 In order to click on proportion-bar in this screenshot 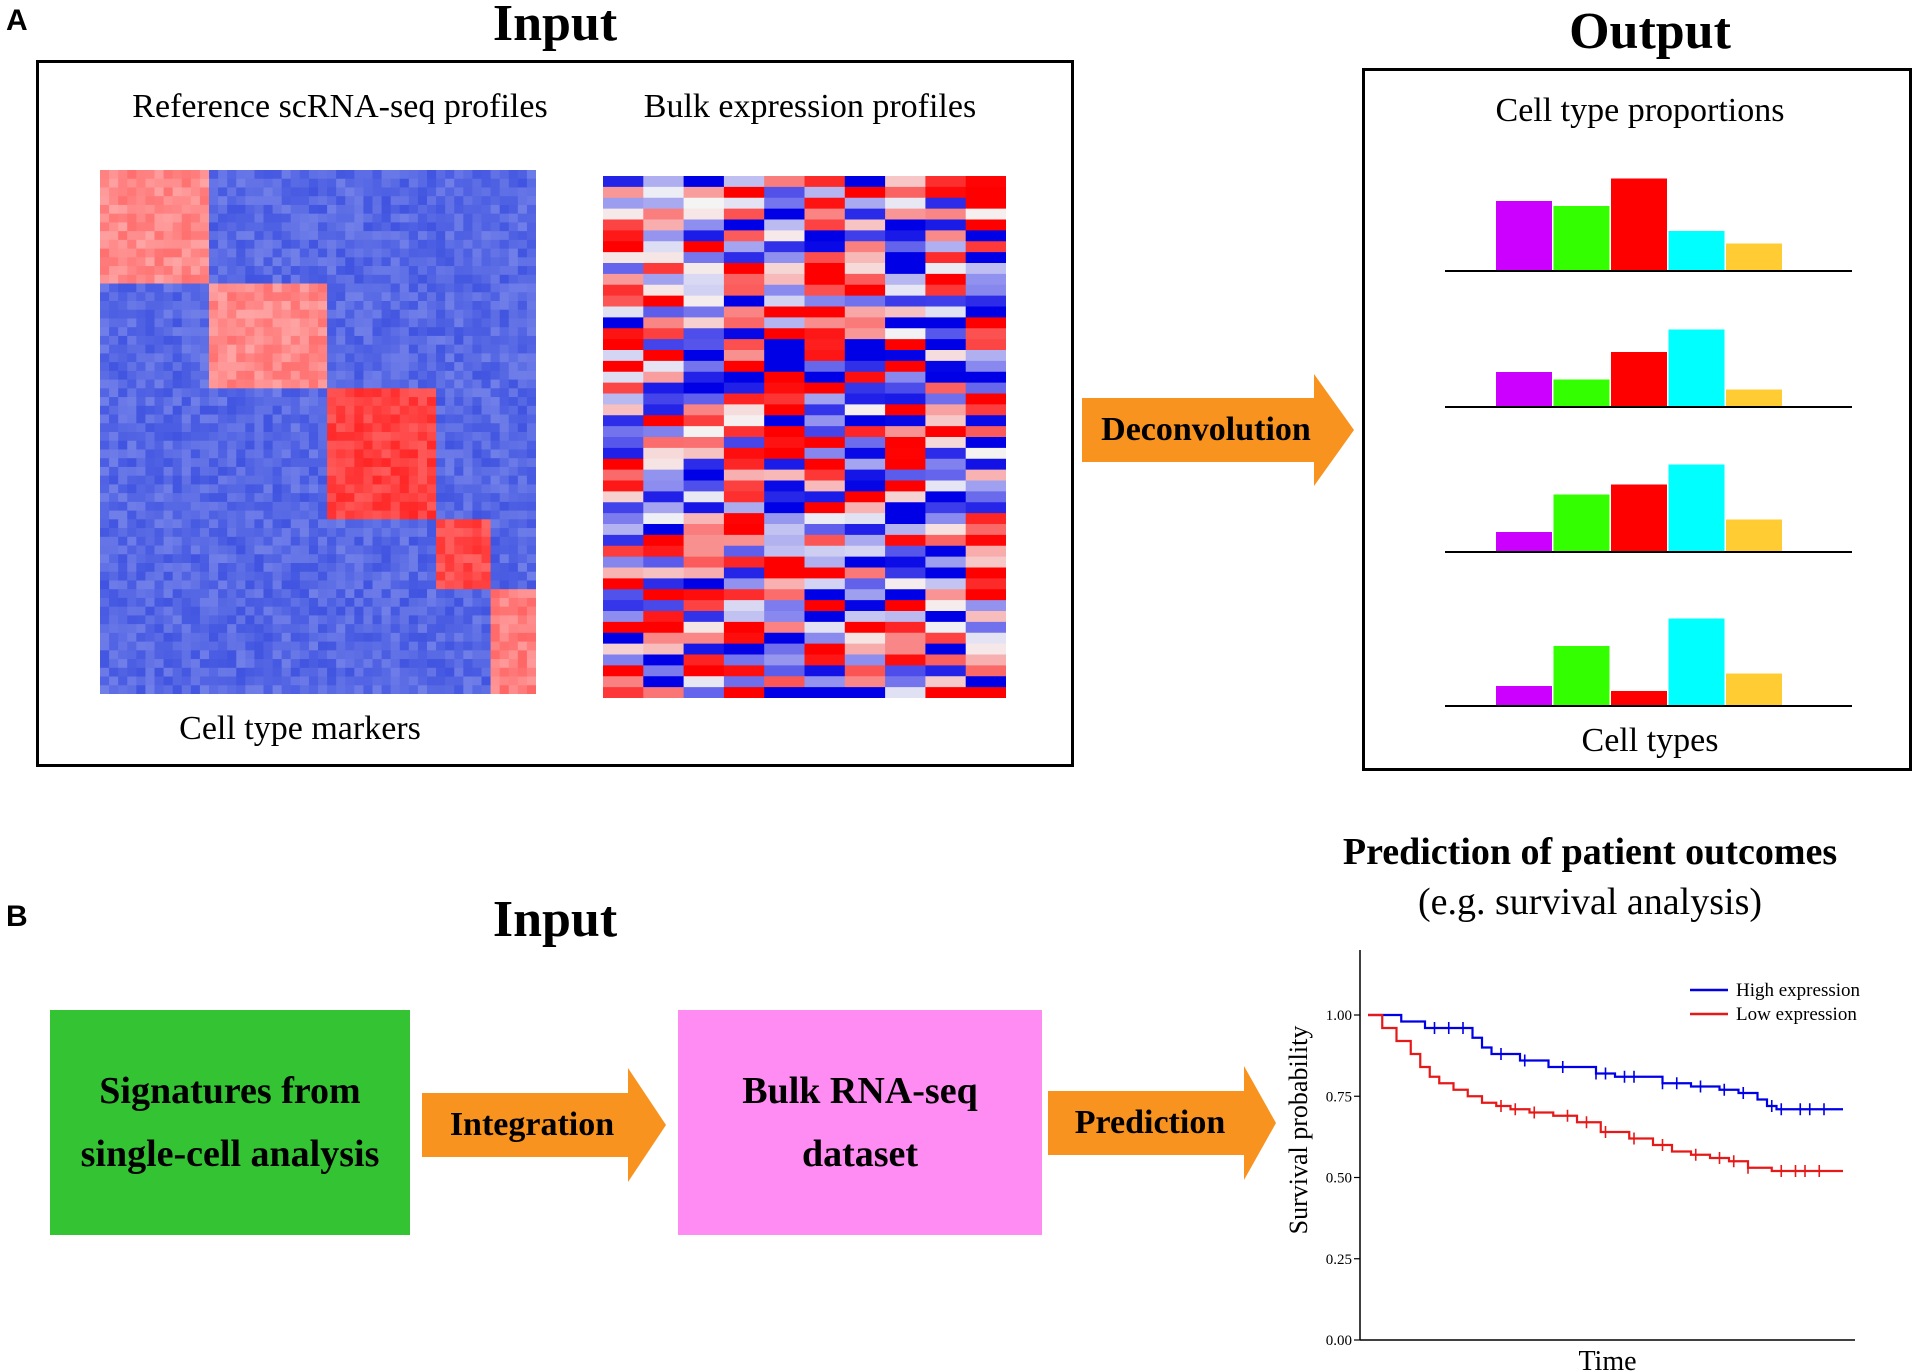, I will do `click(1754, 689)`.